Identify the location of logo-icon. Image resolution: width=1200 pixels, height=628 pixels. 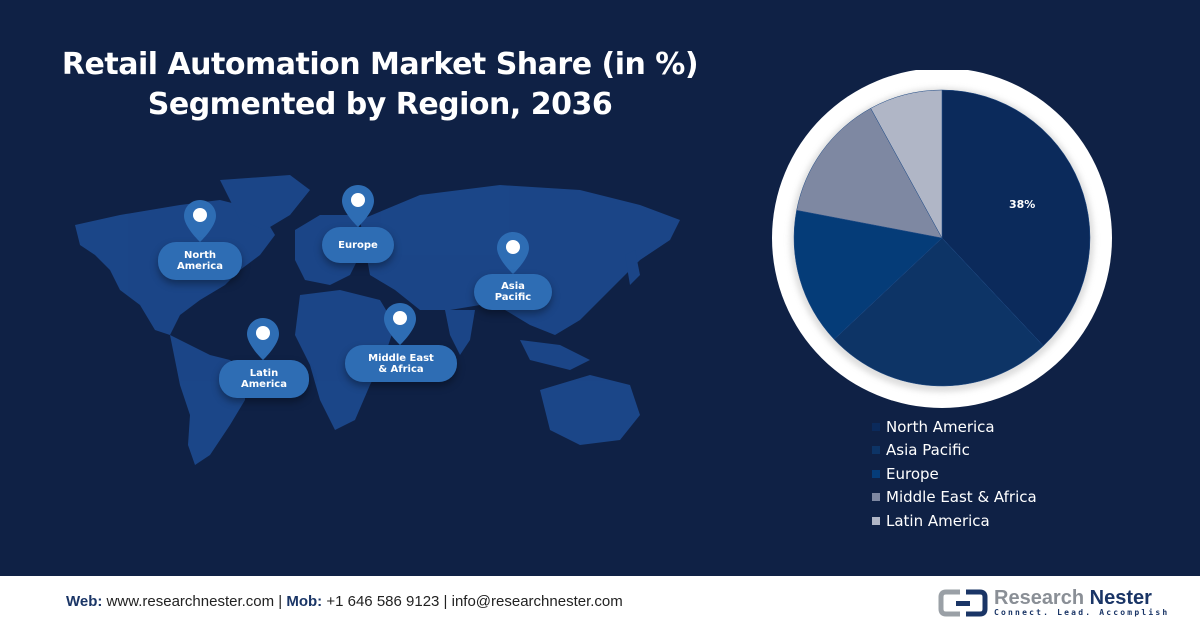
(963, 602).